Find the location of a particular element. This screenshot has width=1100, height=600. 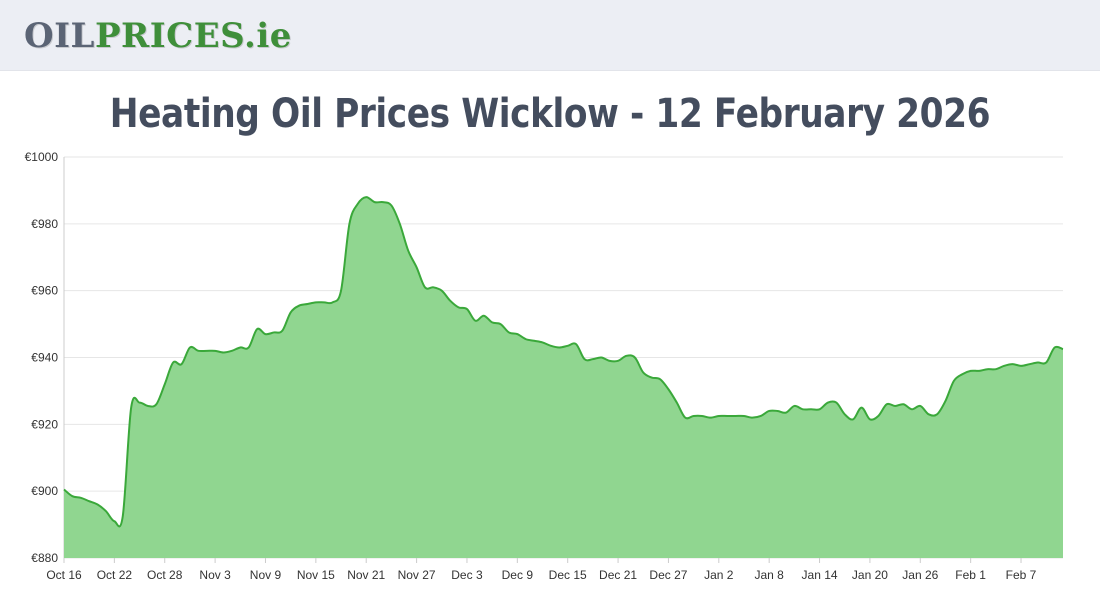

x-tick-label: Feb 7 is located at coordinates (1021, 575).